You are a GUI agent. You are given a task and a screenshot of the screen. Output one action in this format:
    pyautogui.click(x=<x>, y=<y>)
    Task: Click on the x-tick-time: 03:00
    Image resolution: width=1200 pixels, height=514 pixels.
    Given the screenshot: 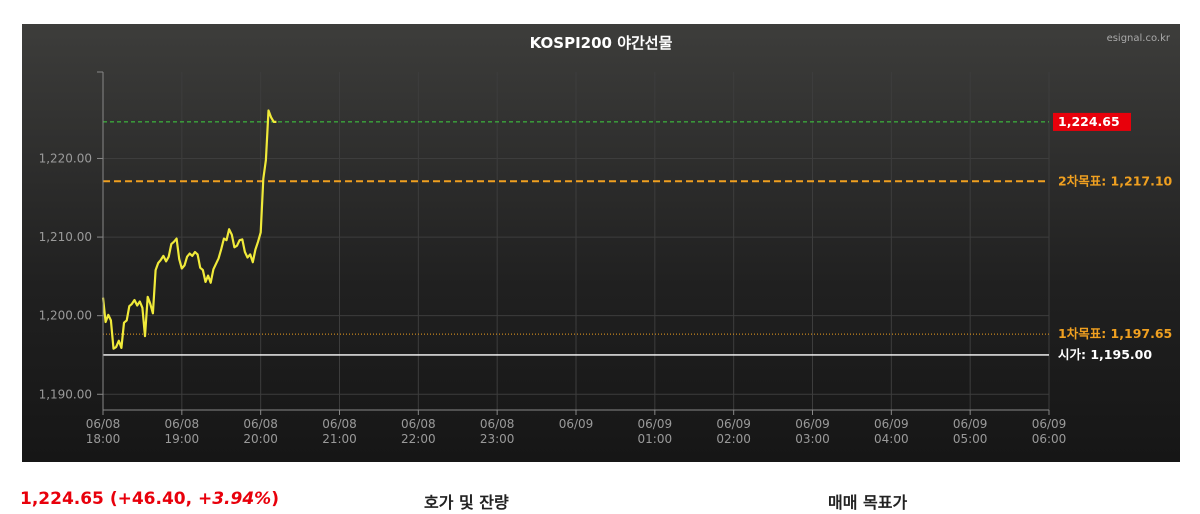 What is the action you would take?
    pyautogui.click(x=812, y=439)
    